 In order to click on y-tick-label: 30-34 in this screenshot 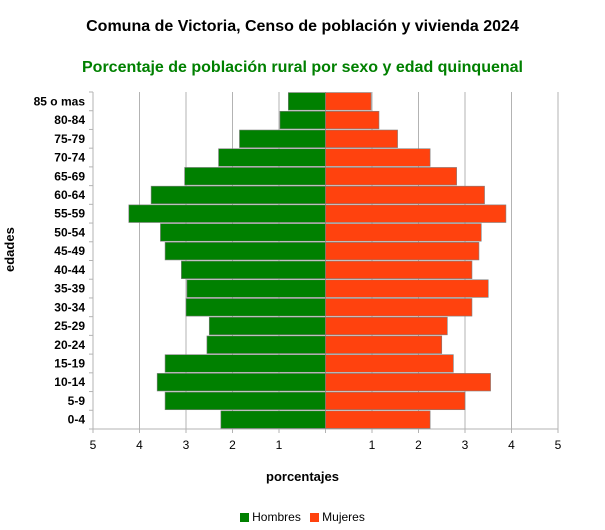, I will do `click(69, 307)`.